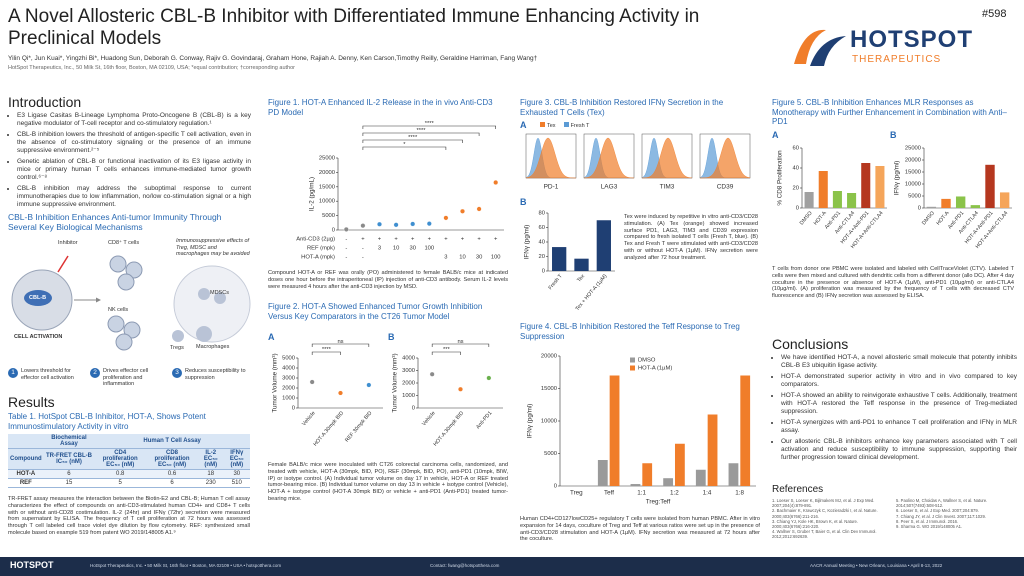 This screenshot has width=1024, height=576. I want to click on step-number: 2, so click(95, 373).